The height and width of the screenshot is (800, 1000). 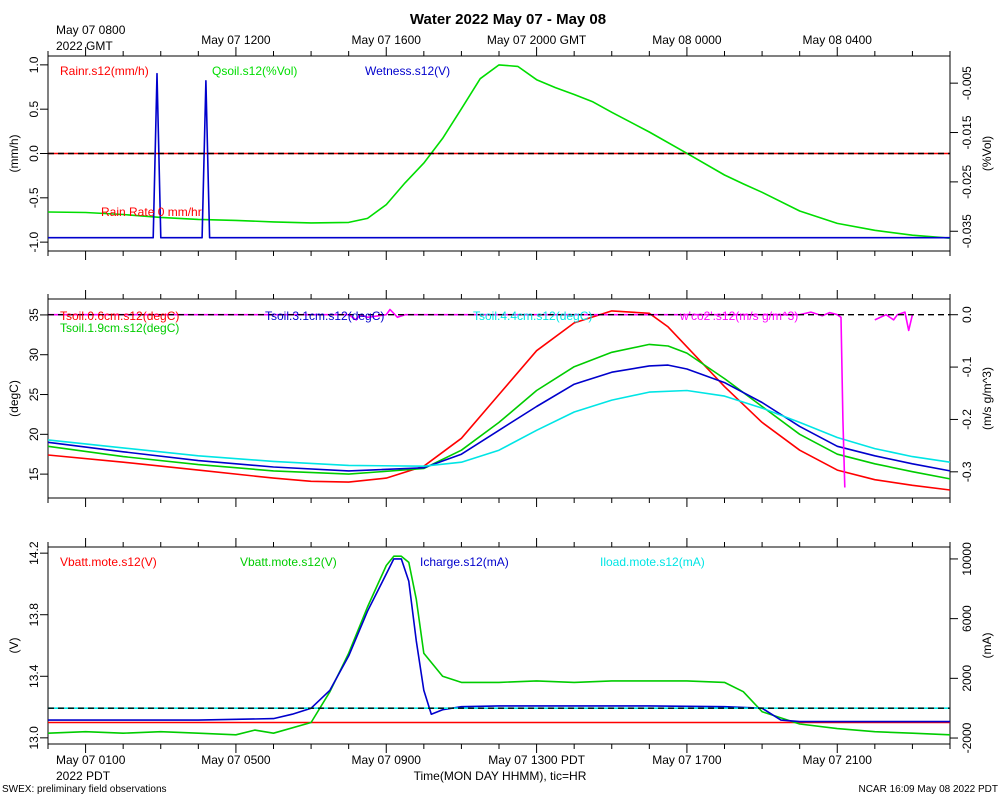 I want to click on footer-left: SWEX: preliminary field observations, so click(x=84, y=789).